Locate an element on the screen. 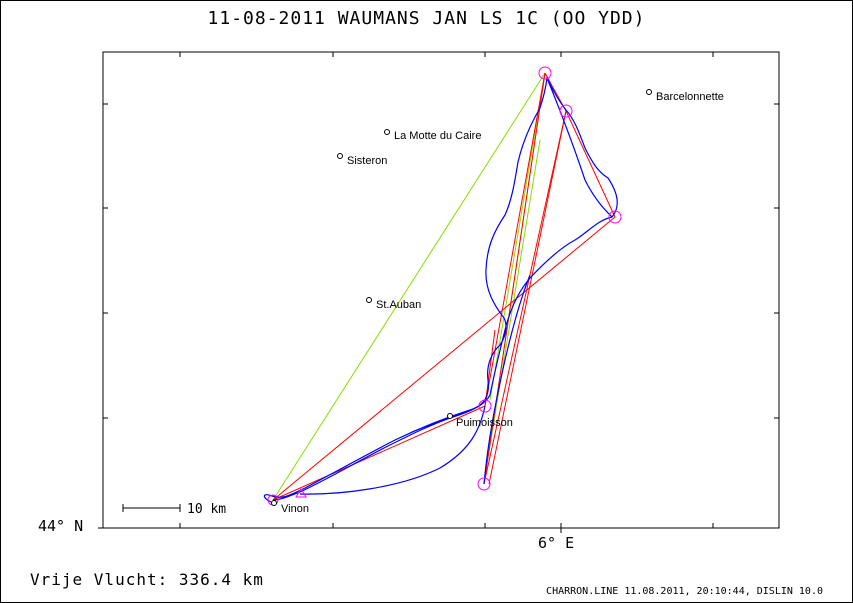 Image resolution: width=853 pixels, height=603 pixels. place-label-st-auban: St.Auban is located at coordinates (398, 305).